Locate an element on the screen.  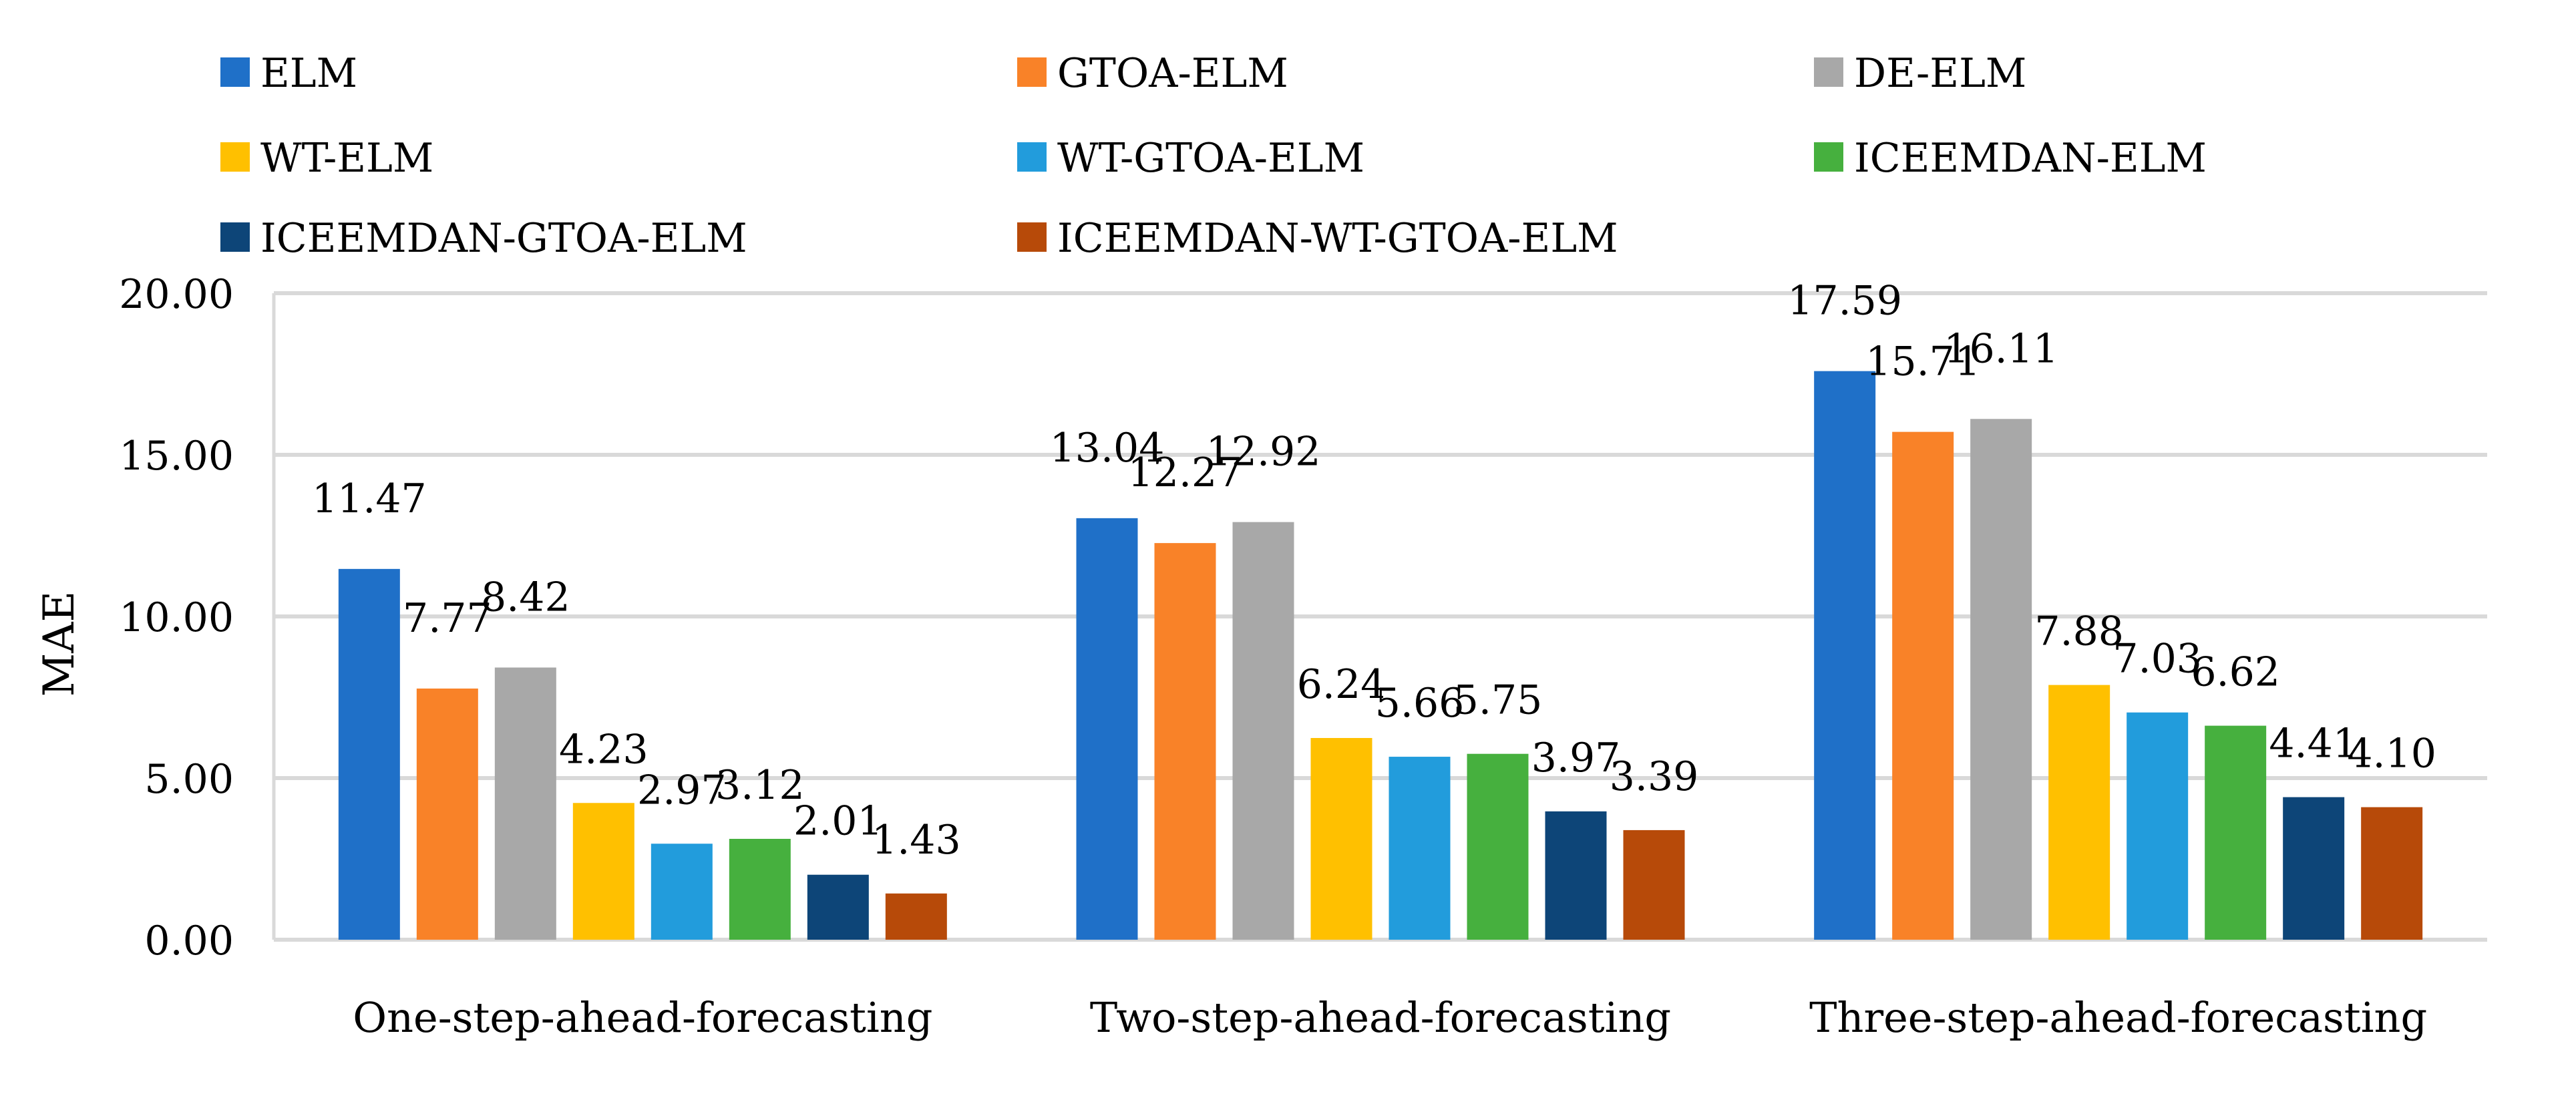
data-label: 4.23 is located at coordinates (604, 749).